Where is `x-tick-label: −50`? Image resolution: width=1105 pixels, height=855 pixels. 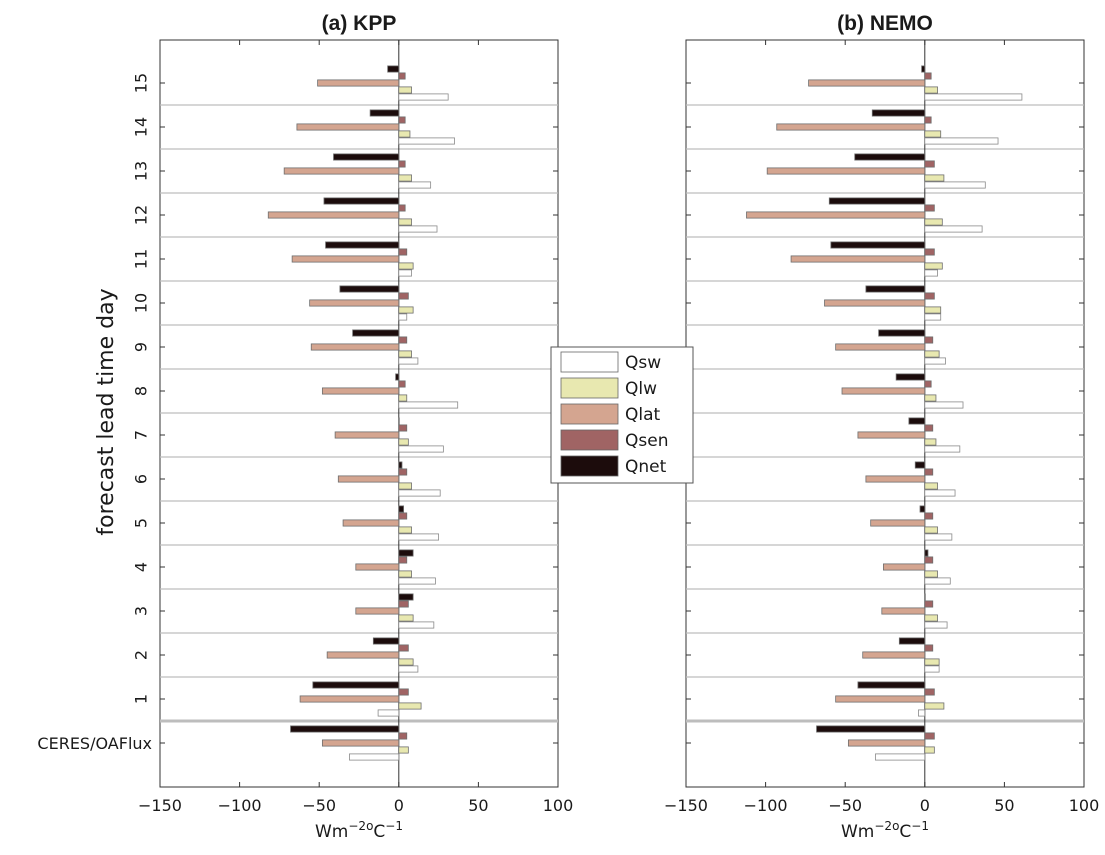 x-tick-label: −50 is located at coordinates (319, 805).